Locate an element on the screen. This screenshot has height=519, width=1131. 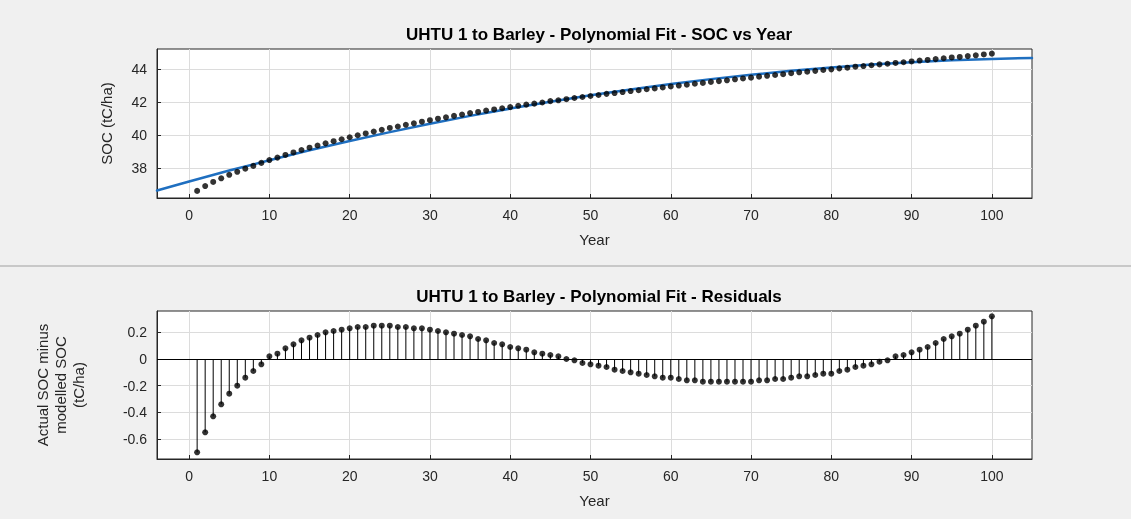
chart-title: UHTU 1 to Barley - Polynomial Fit - SOC vs Year is located at coordinates (599, 34).